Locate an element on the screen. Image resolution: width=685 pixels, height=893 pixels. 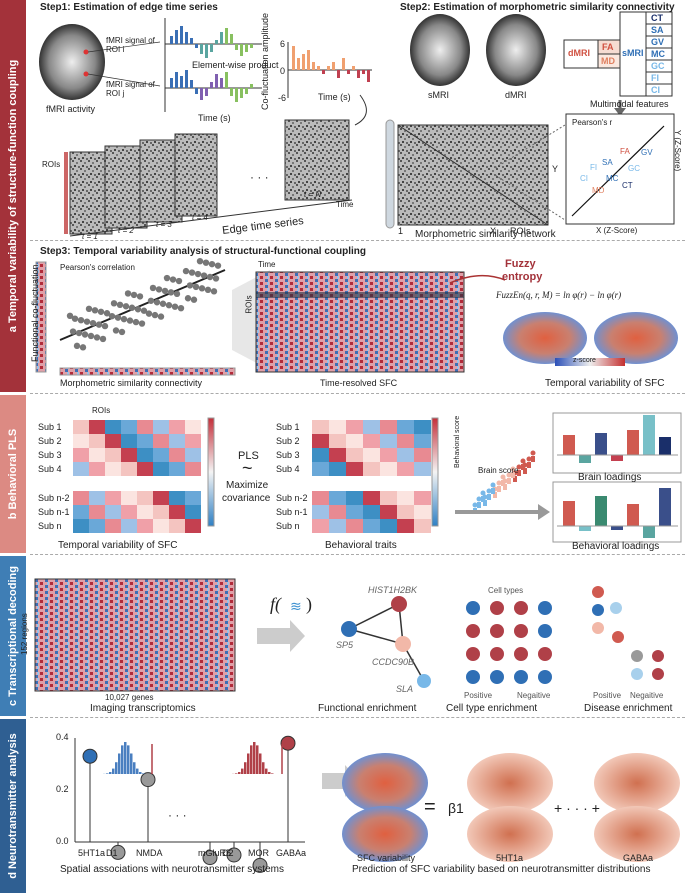
fmri-brain is located at coordinates (72, 62).